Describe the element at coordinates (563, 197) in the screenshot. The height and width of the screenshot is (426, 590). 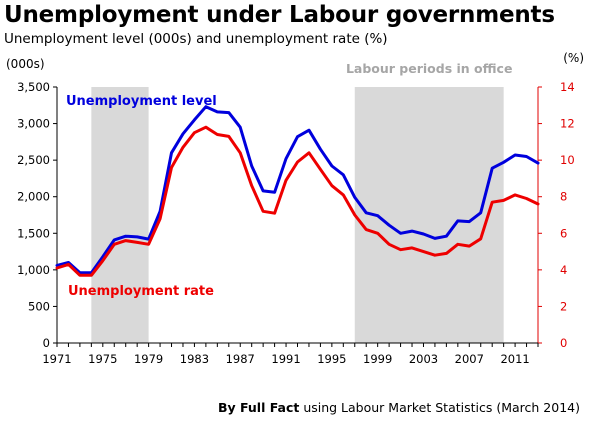
I see `right-tick-label: 8` at that location.